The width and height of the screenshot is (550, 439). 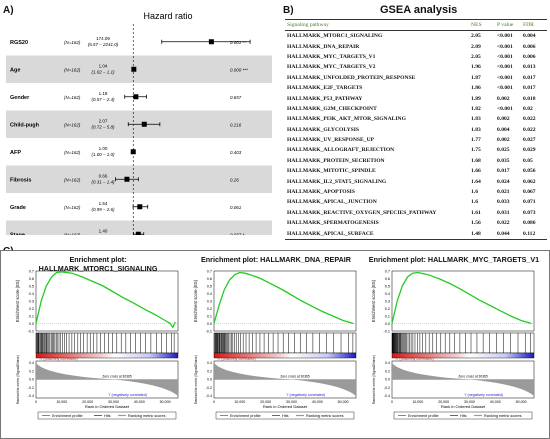 What do you see at coordinates (103, 154) in the screenshot?
I see `forest-row-ci: (1.00 – 1.0)` at bounding box center [103, 154].